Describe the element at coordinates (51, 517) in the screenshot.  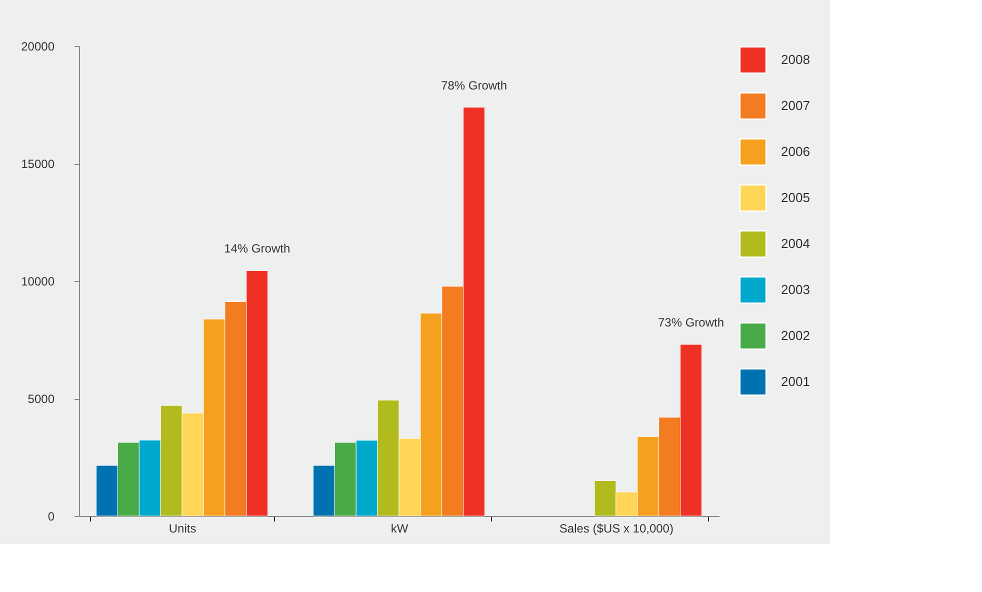
I see `y-tick-label: 0` at that location.